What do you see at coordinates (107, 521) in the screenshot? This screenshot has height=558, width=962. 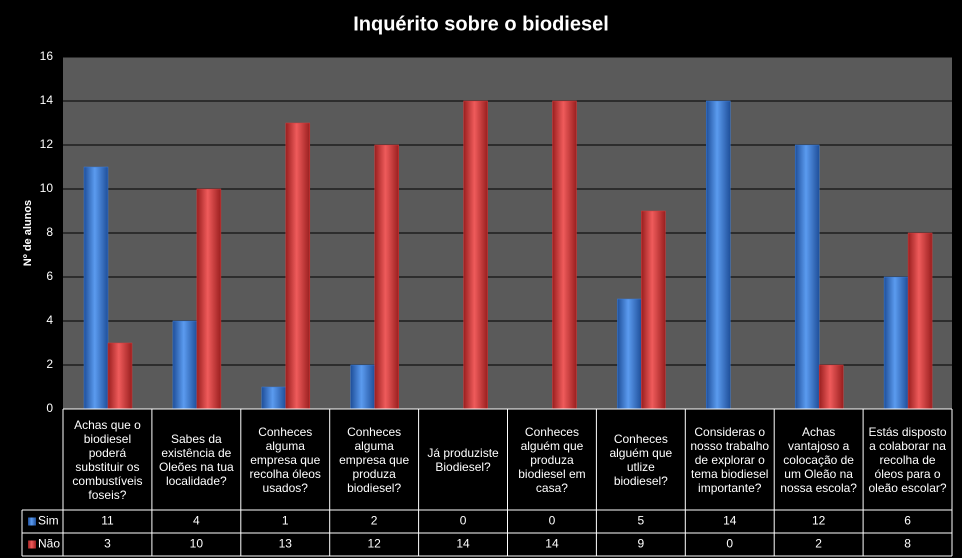 I see `table-value: 11` at bounding box center [107, 521].